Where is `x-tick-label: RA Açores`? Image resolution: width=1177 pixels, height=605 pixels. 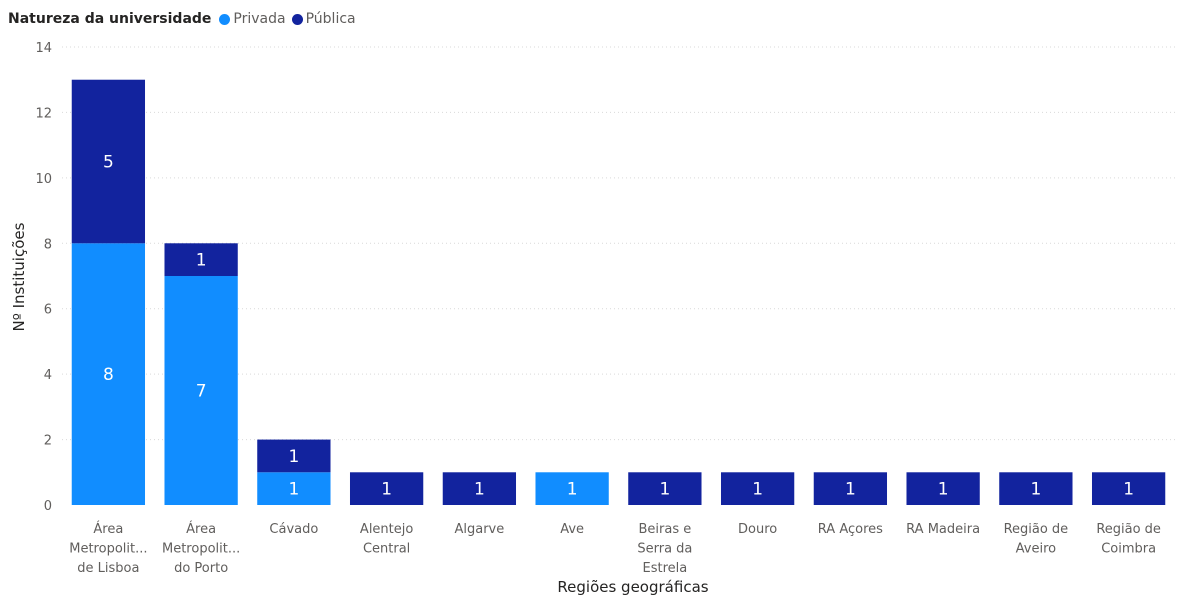 x-tick-label: RA Açores is located at coordinates (850, 529).